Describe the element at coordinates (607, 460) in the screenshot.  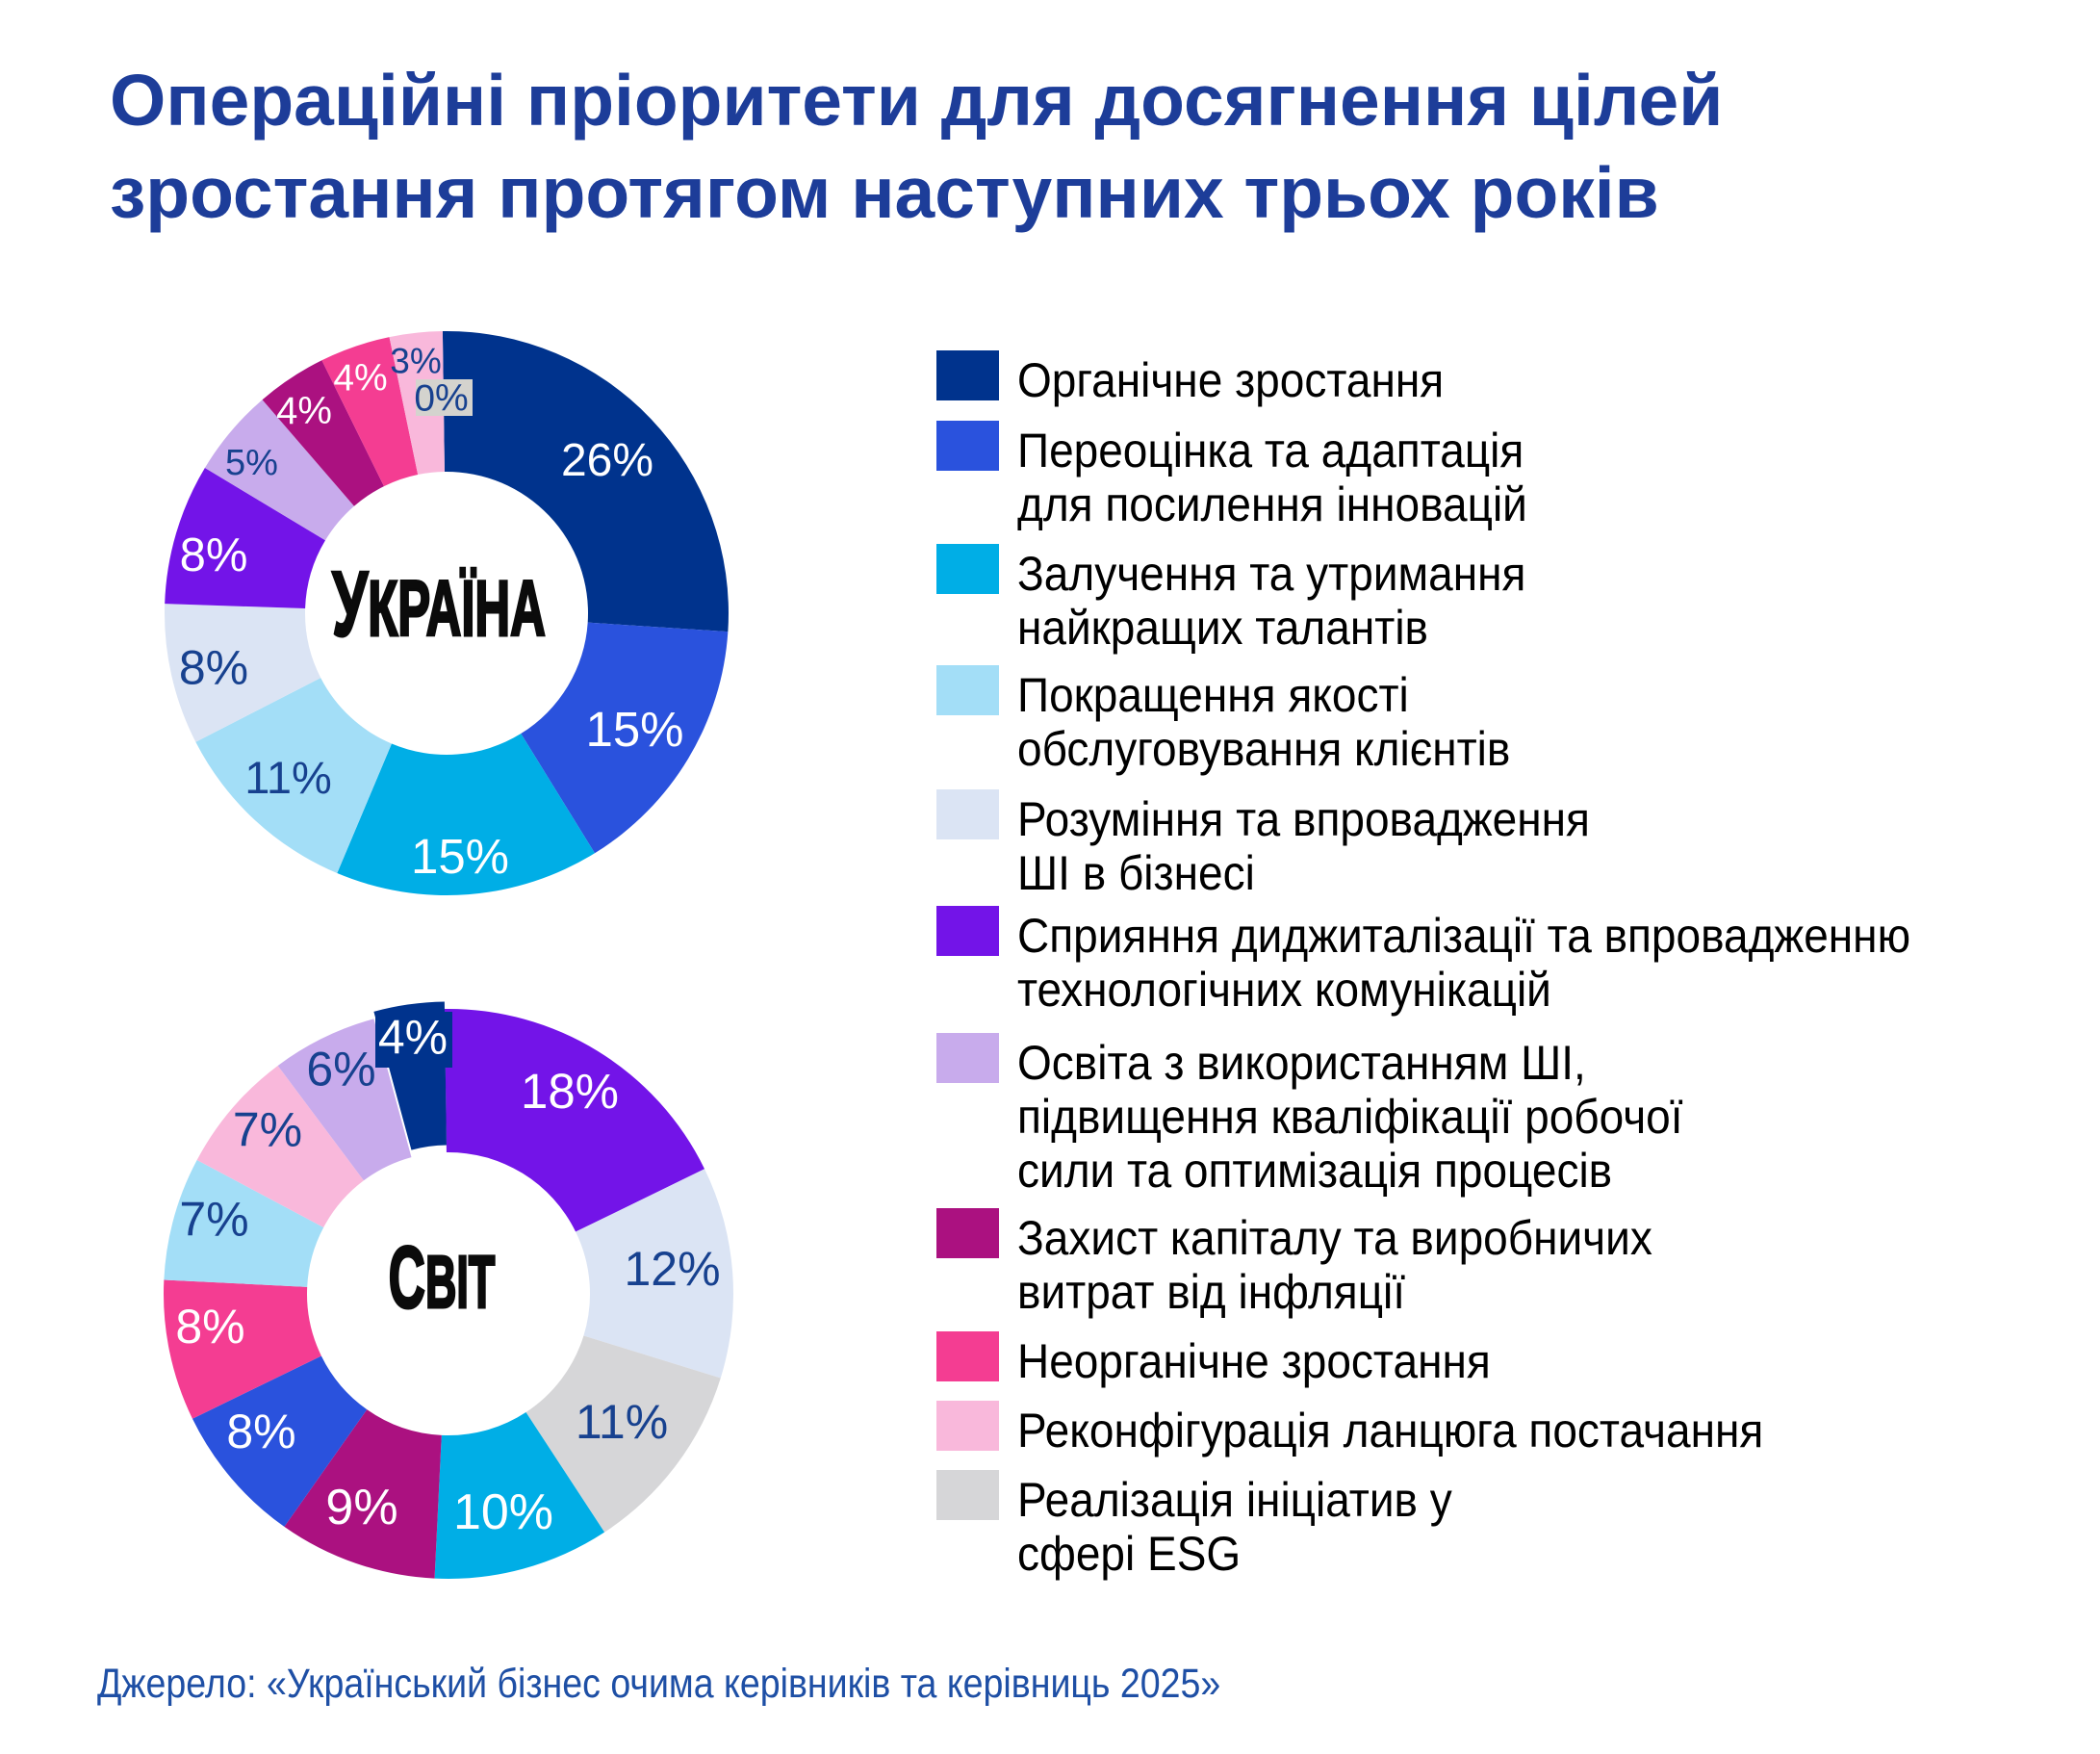
I see `svg-text: 26%` at that location.